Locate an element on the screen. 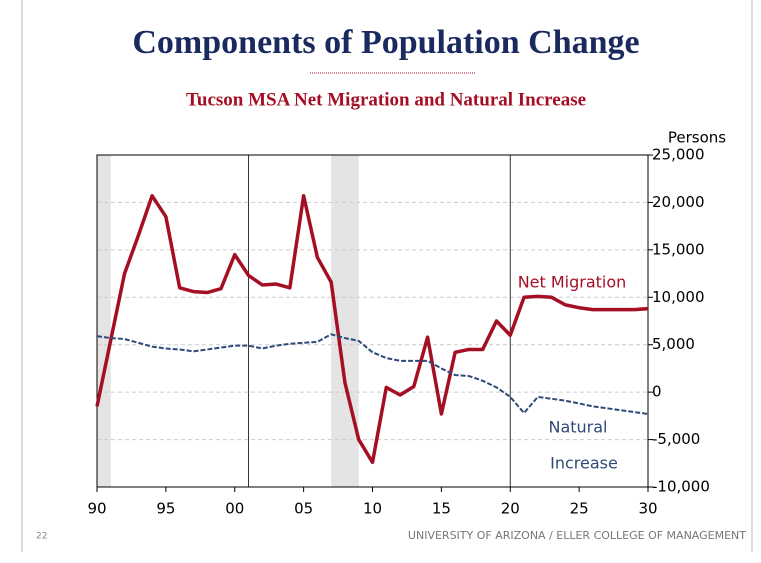 The image size is (761, 563). y-tick-label: 15,000 is located at coordinates (678, 249).